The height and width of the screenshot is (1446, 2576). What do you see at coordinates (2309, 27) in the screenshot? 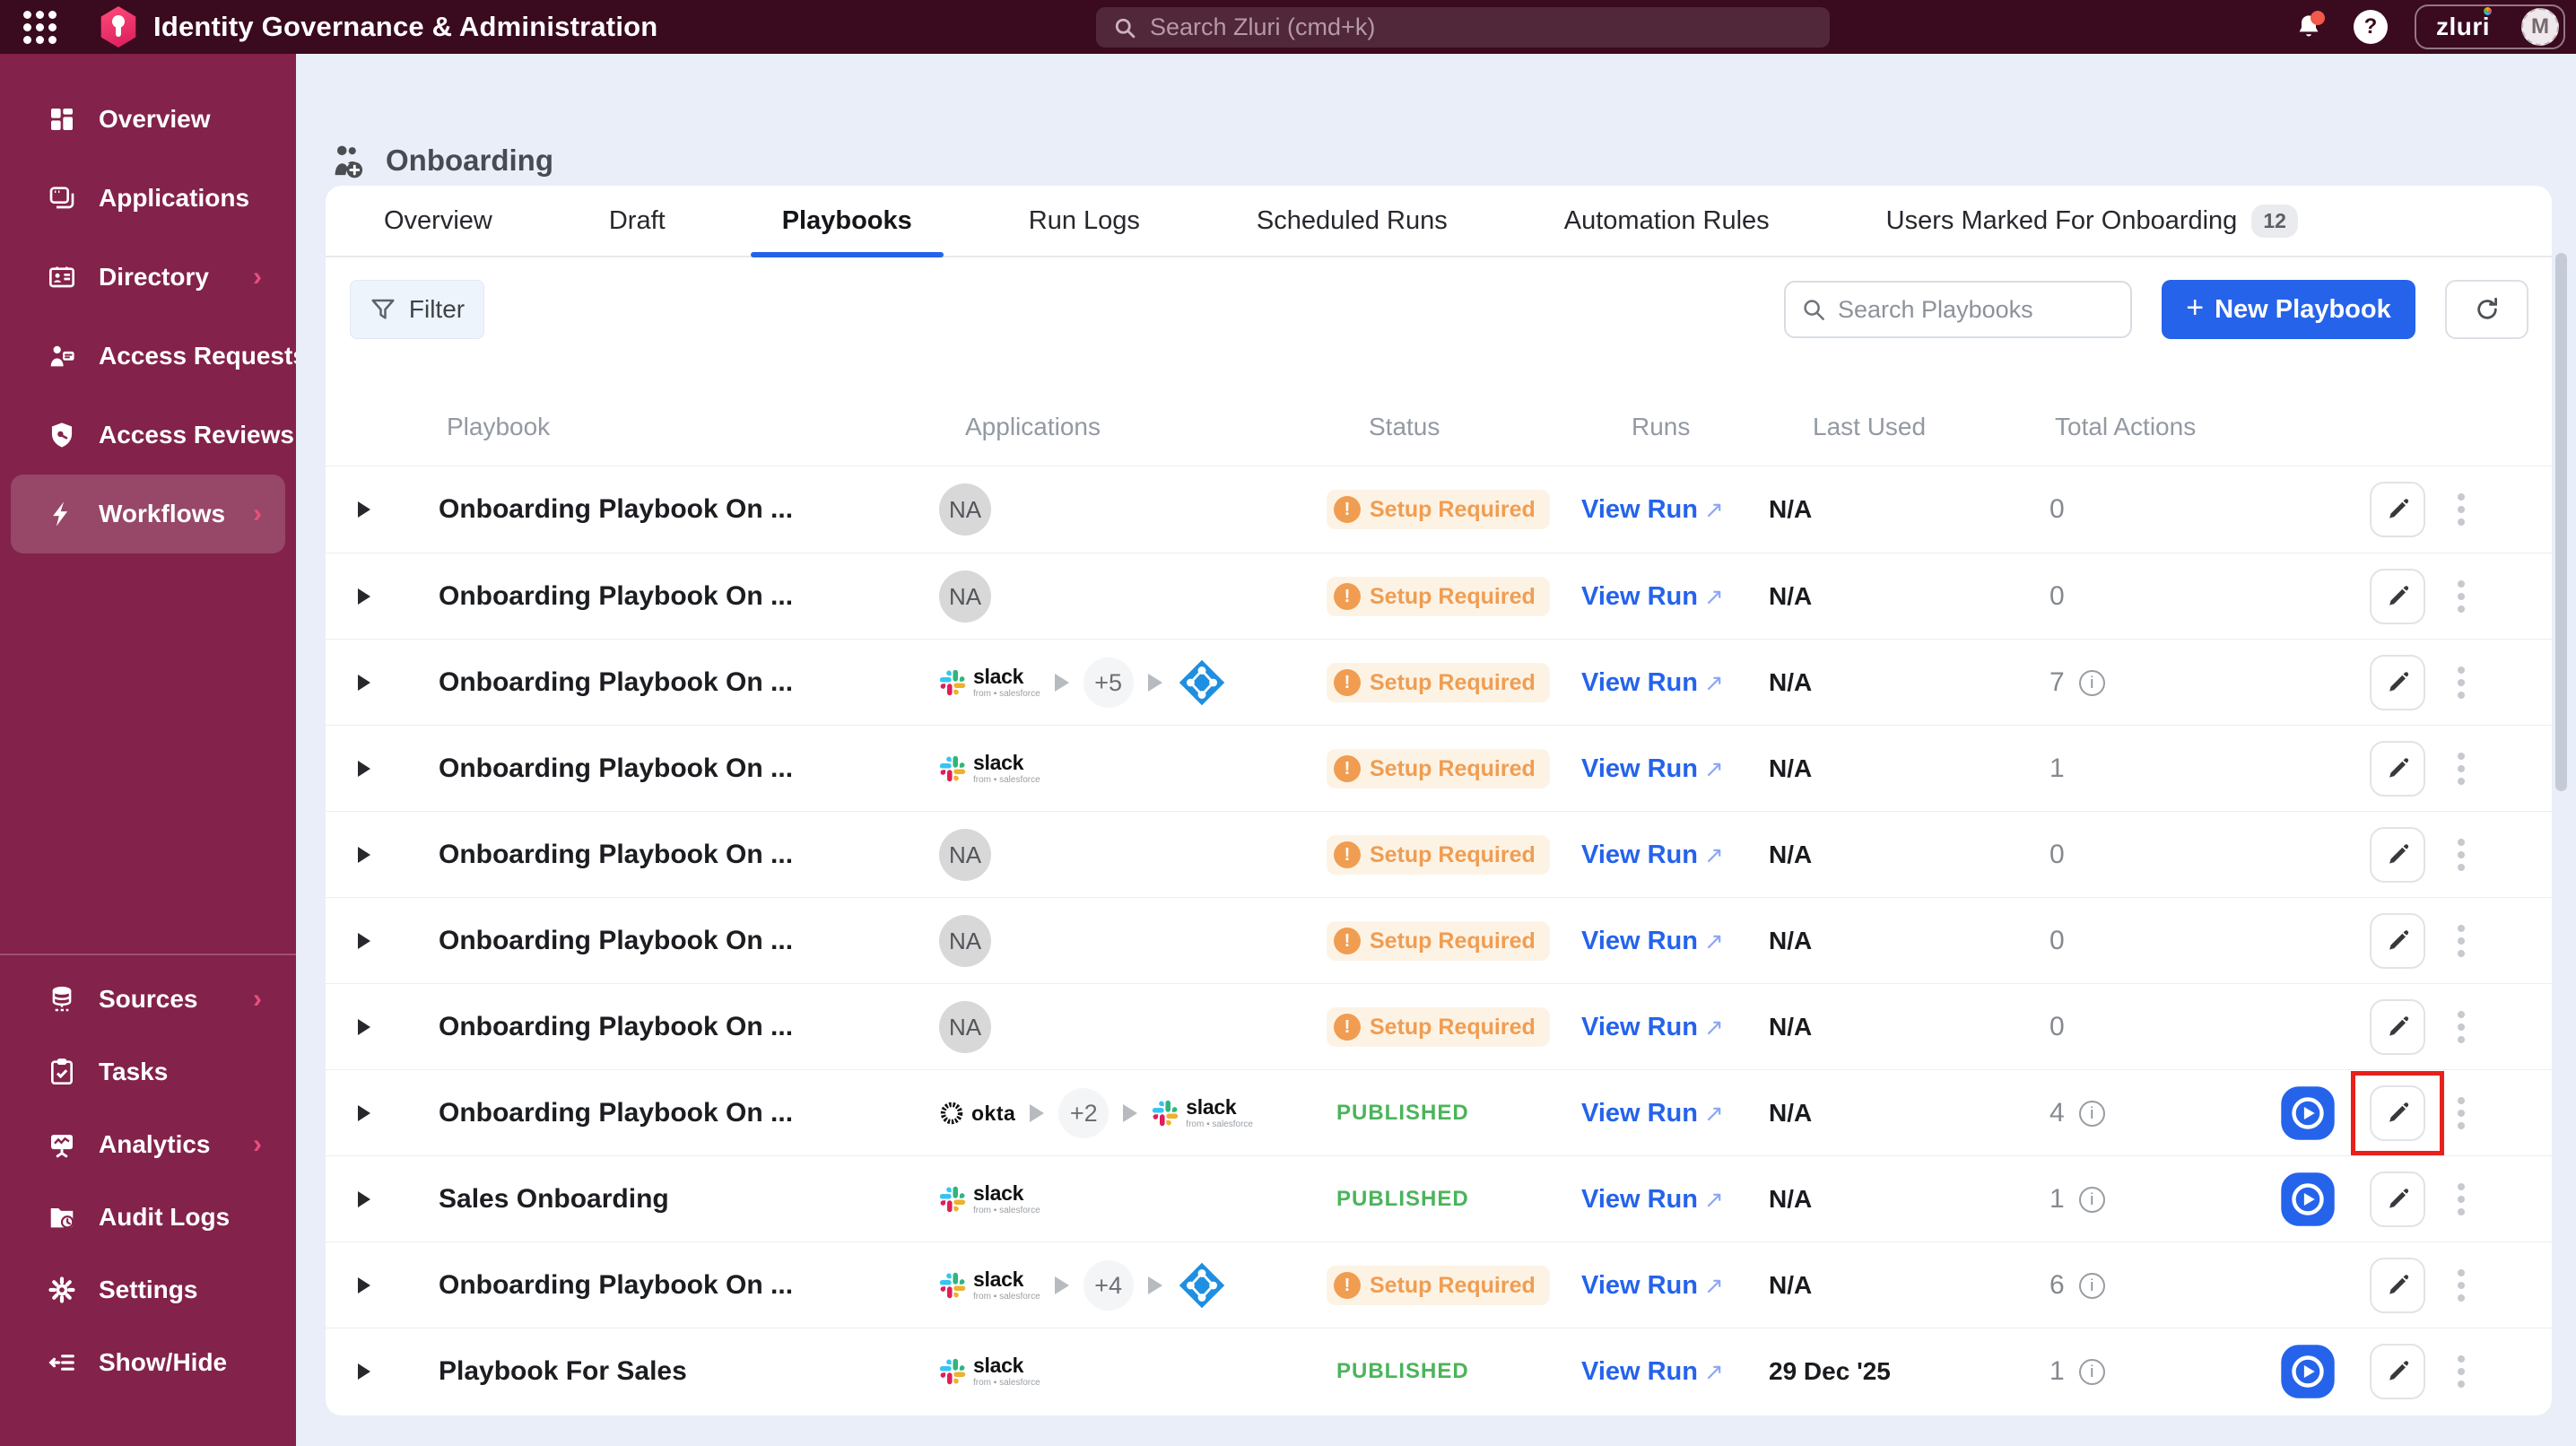
I see `notifications-button` at bounding box center [2309, 27].